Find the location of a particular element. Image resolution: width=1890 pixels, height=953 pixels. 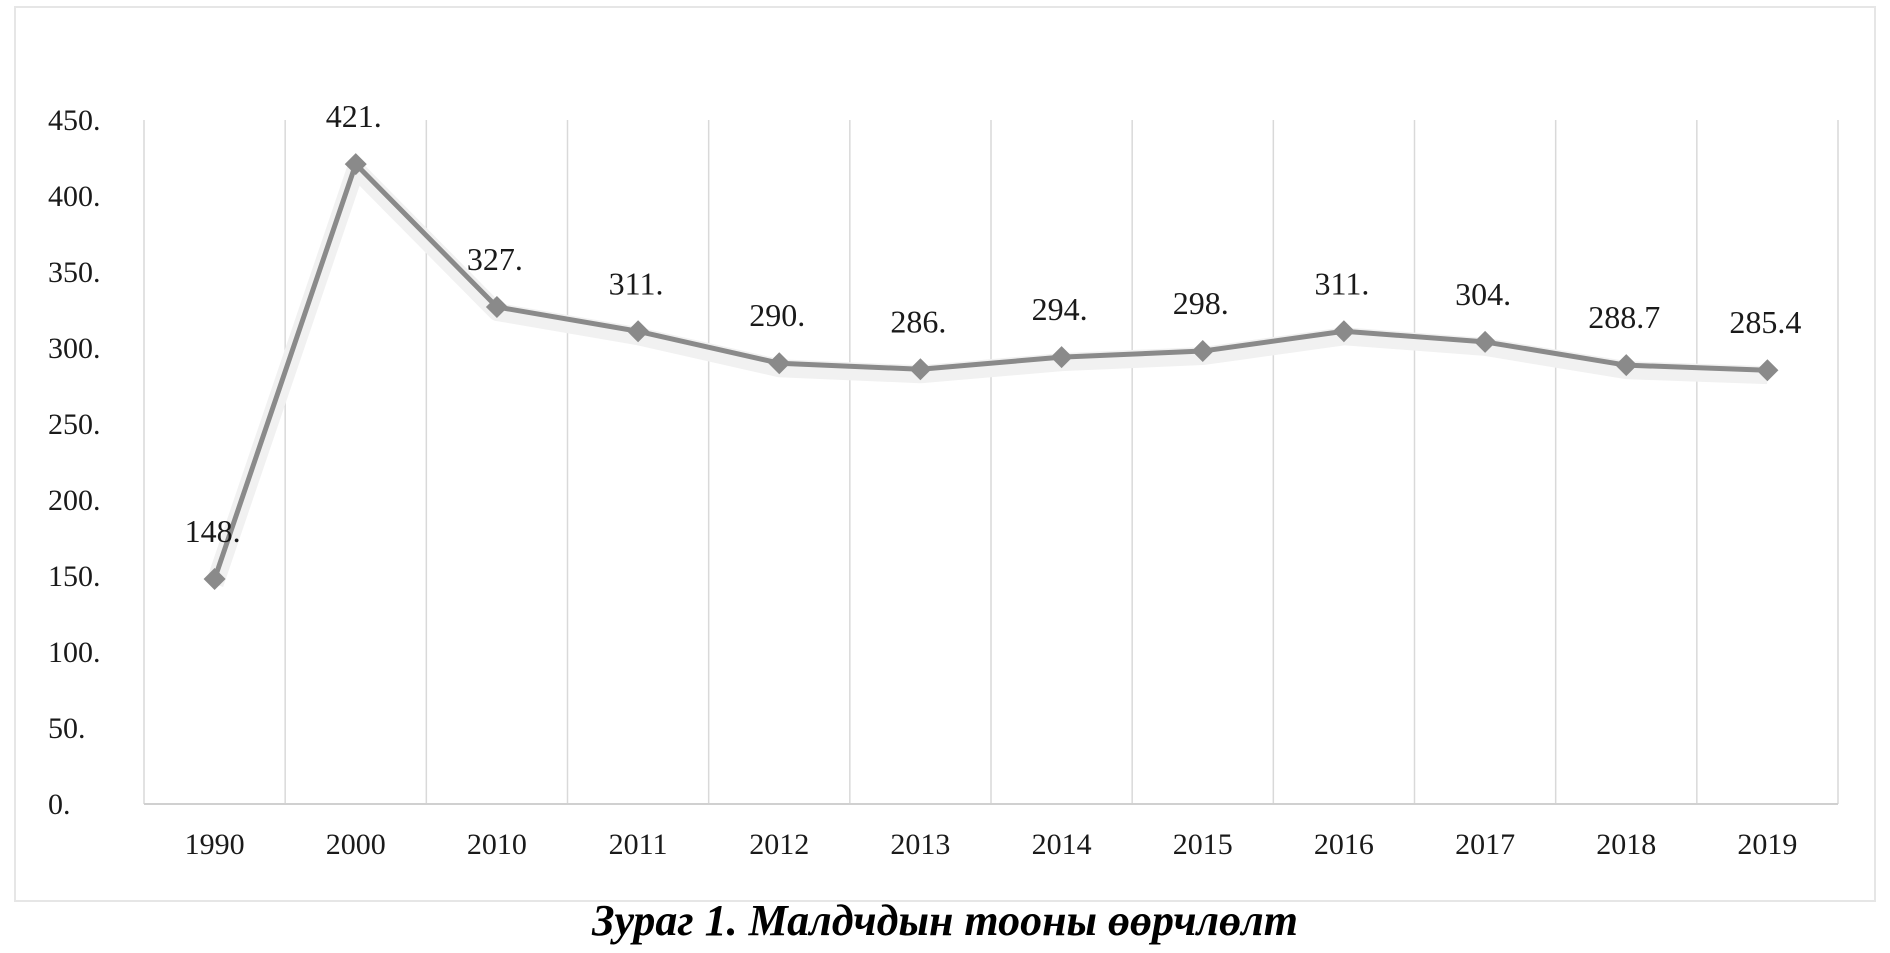

x-axis-tick-label: 2017 is located at coordinates (1485, 844).